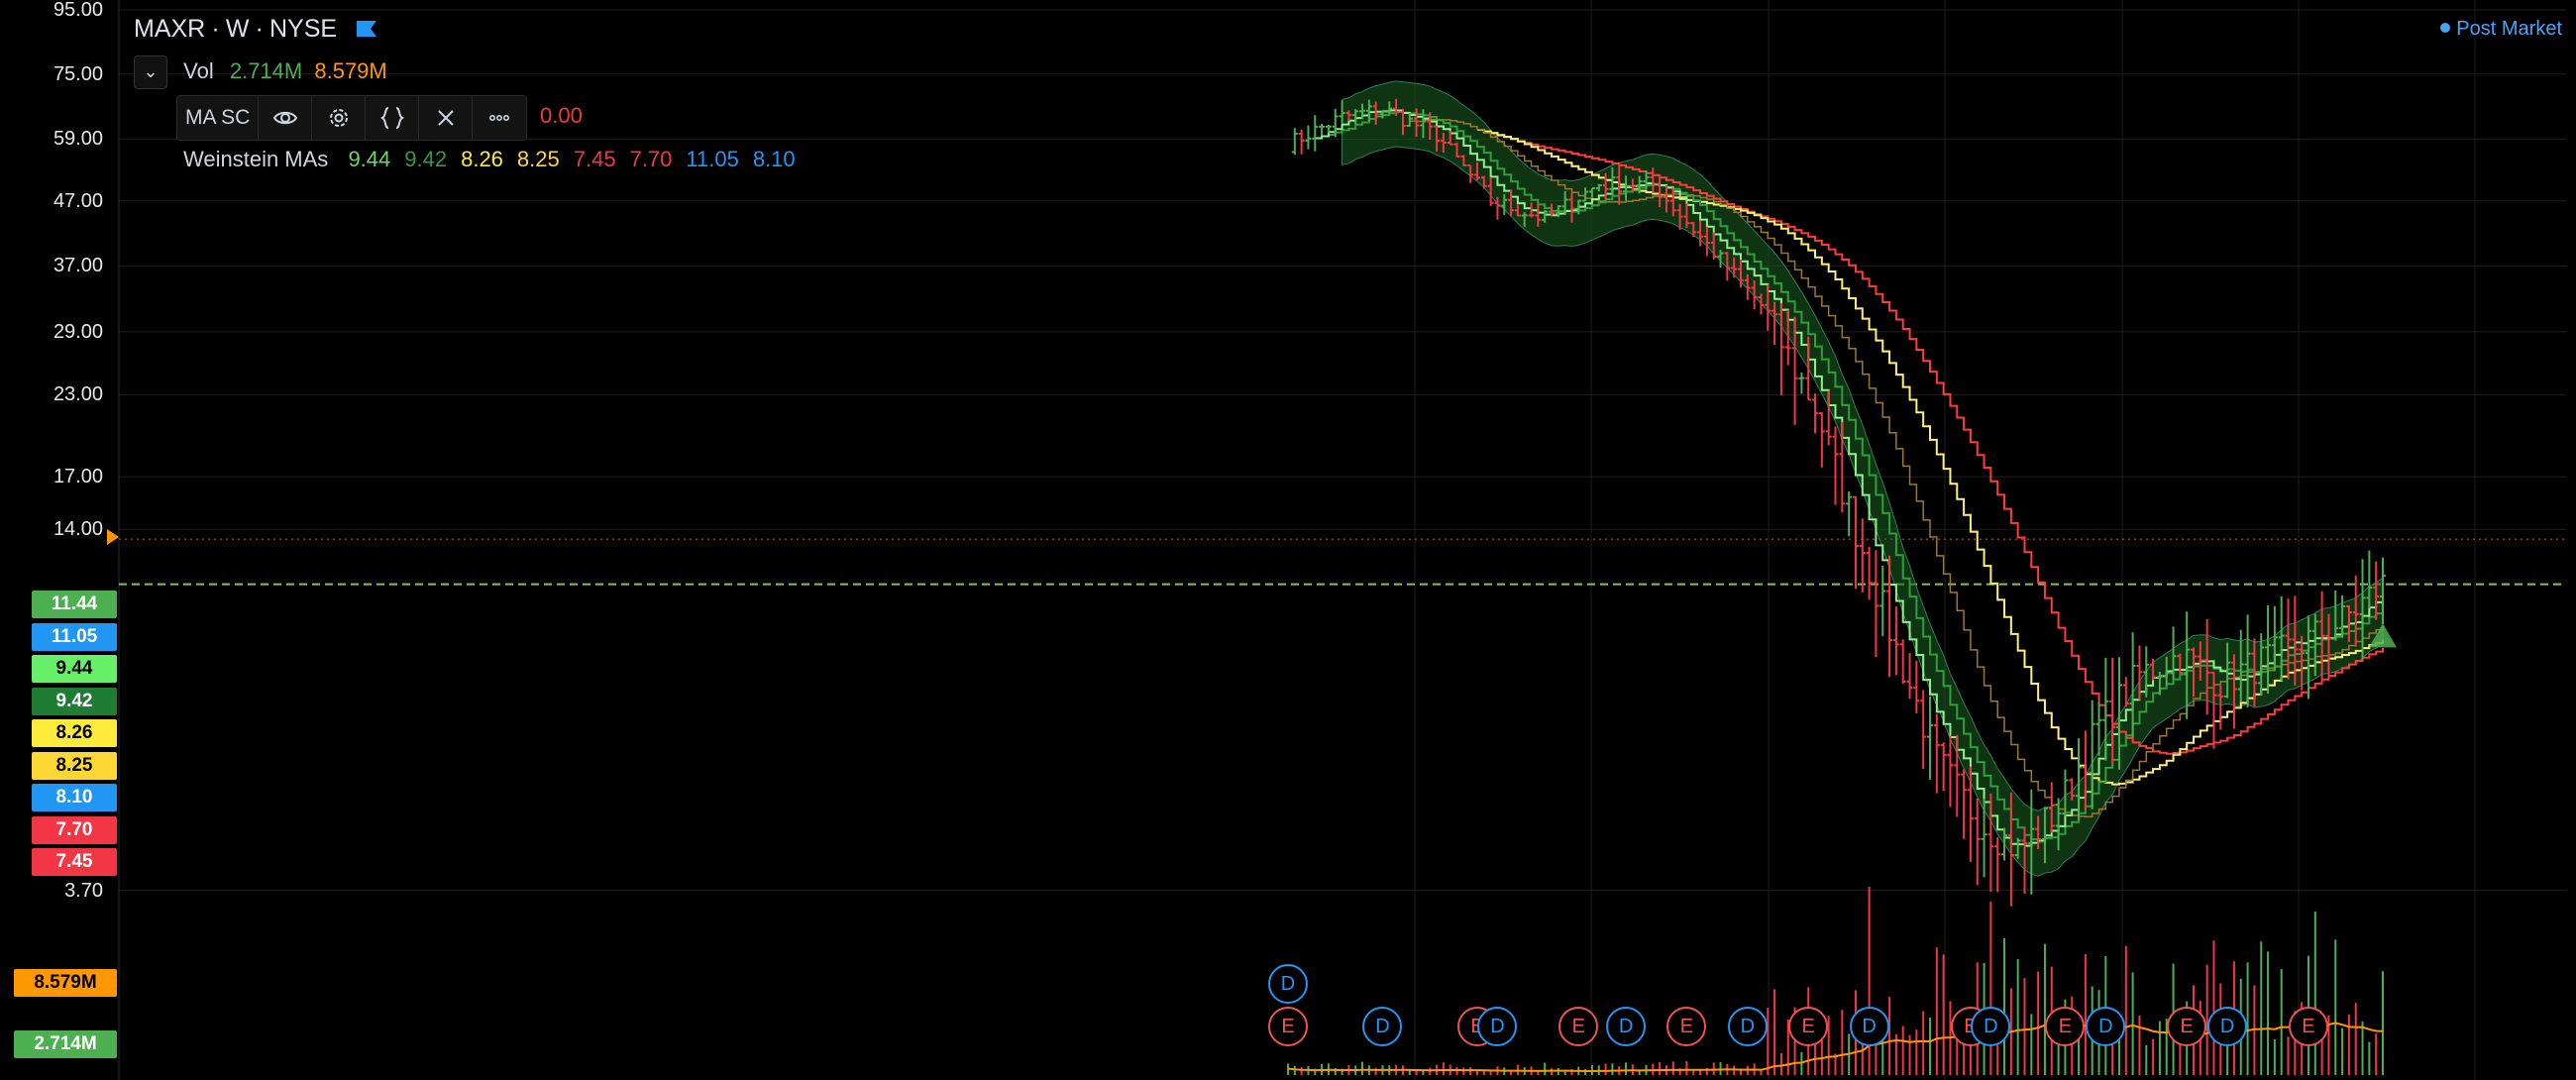 This screenshot has height=1080, width=2576. I want to click on y-tick-label: 95.00, so click(78, 11).